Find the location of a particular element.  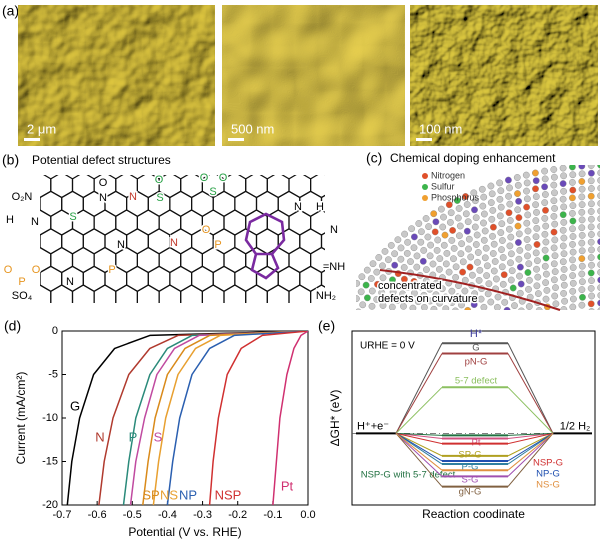

level-label: NSP-G with 5-7 defect is located at coordinates (408, 475).